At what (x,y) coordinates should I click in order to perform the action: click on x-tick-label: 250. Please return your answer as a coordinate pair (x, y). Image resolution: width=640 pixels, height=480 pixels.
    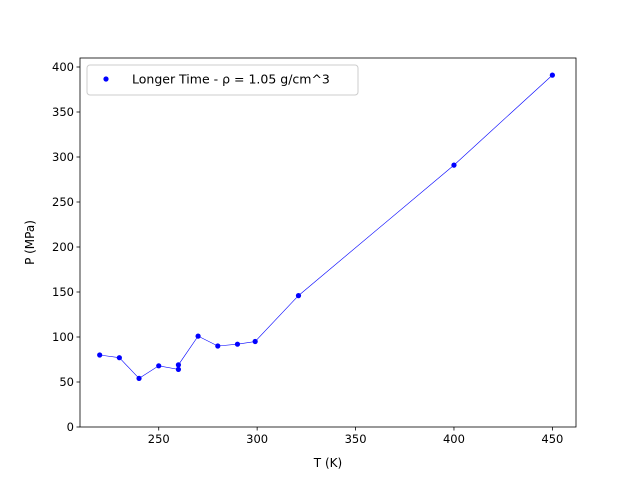
    Looking at the image, I should click on (159, 439).